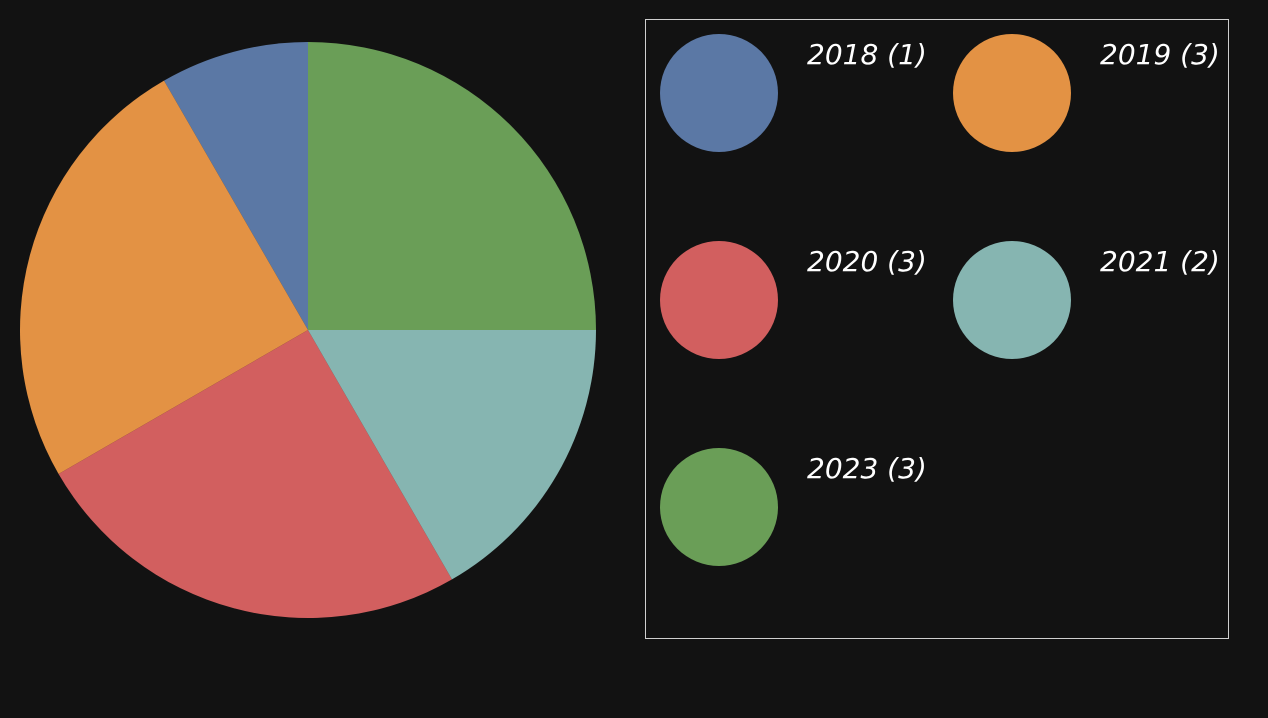 The image size is (1268, 718). I want to click on legend-item-2020: 2020 (3), so click(792, 293).